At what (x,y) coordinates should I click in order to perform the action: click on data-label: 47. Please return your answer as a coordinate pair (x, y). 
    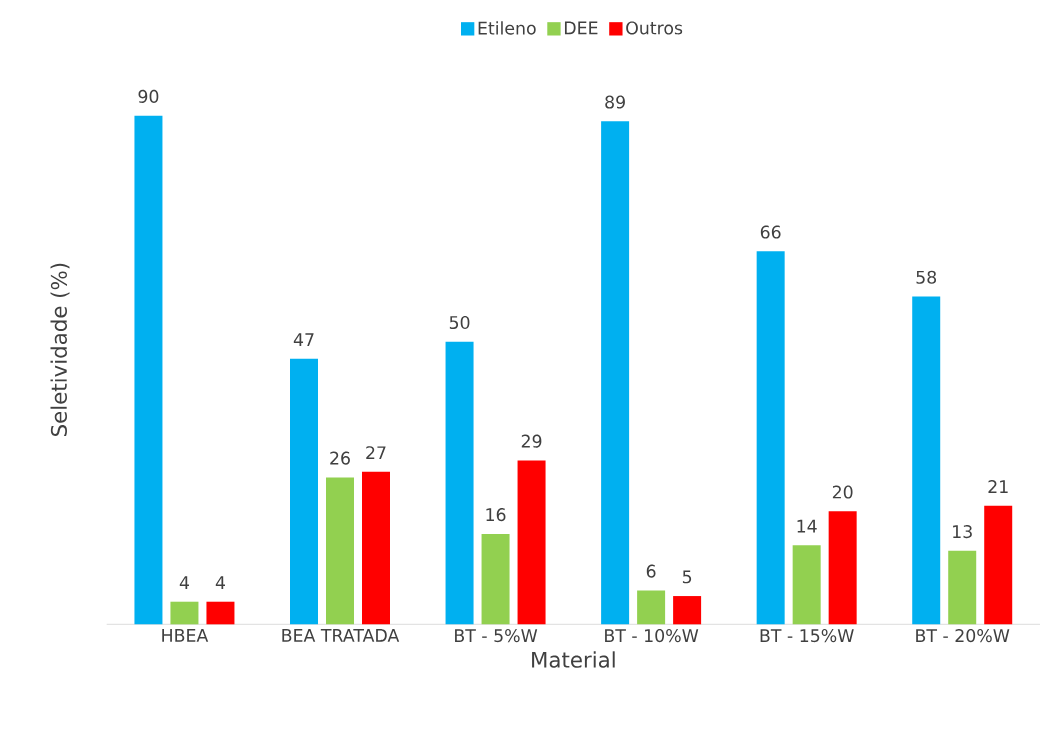
    Looking at the image, I should click on (303, 339).